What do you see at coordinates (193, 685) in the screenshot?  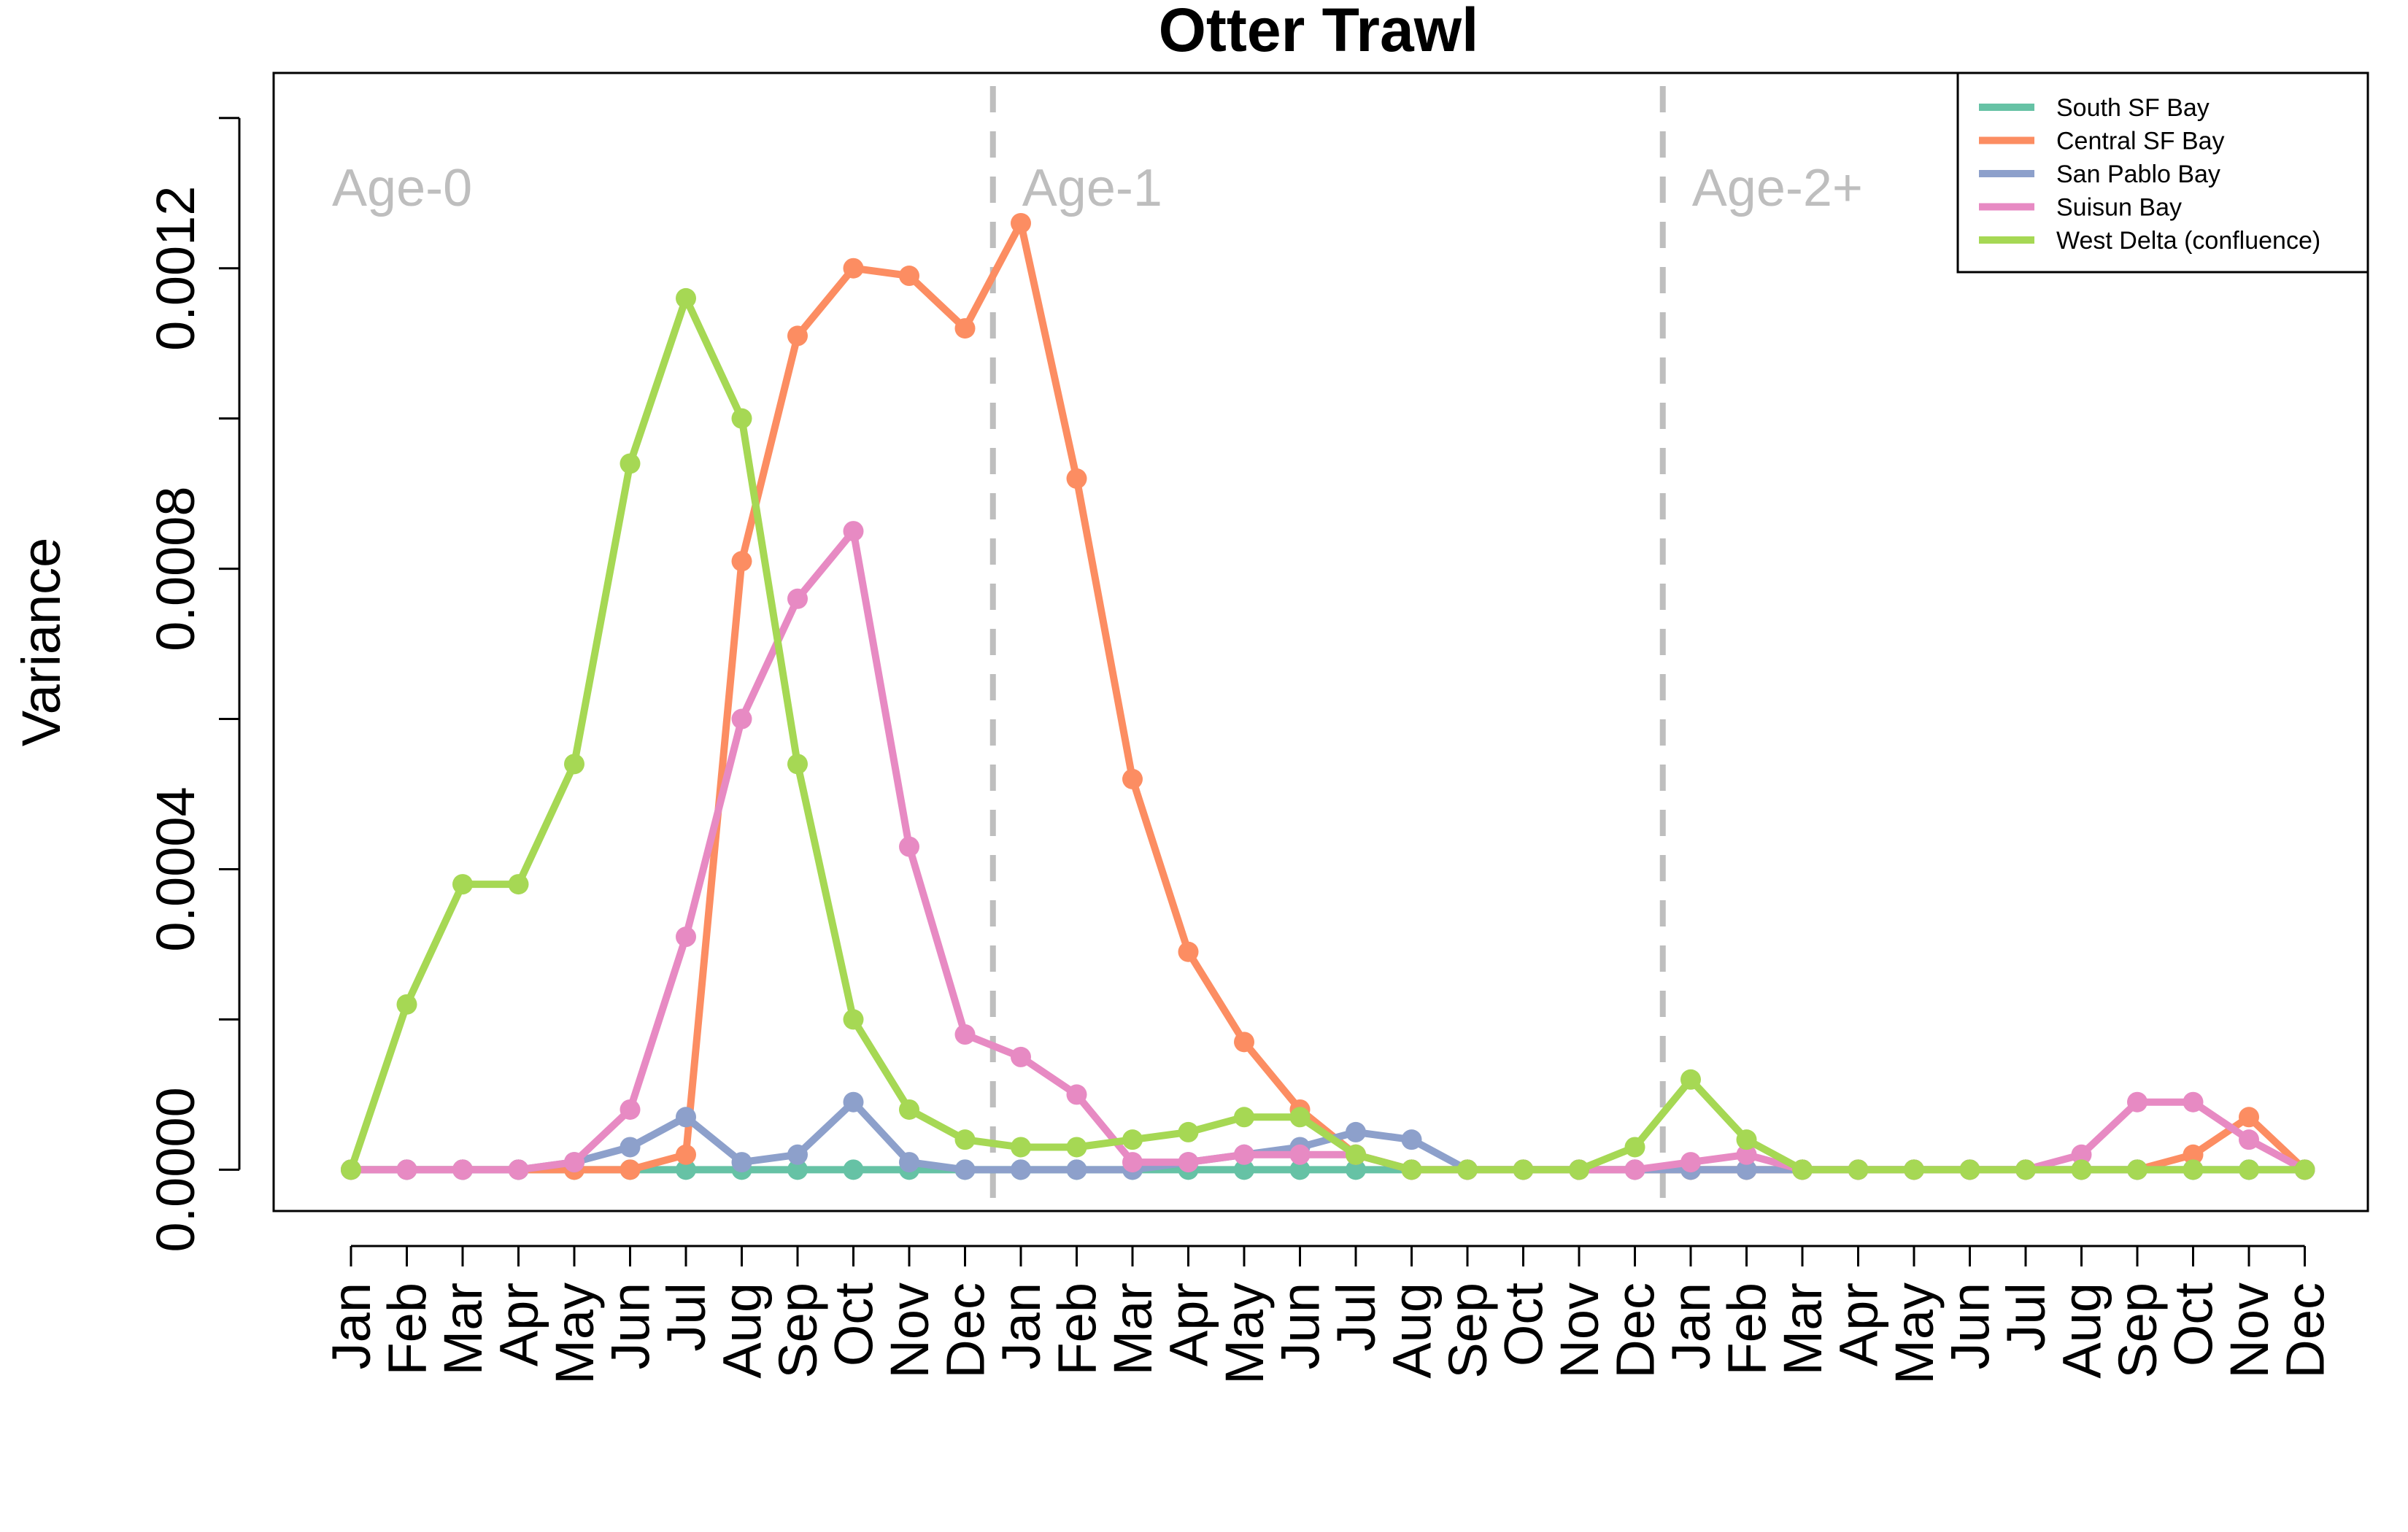 I see `y-axis: 0.0000 0.0004 0.0008 0.0012` at bounding box center [193, 685].